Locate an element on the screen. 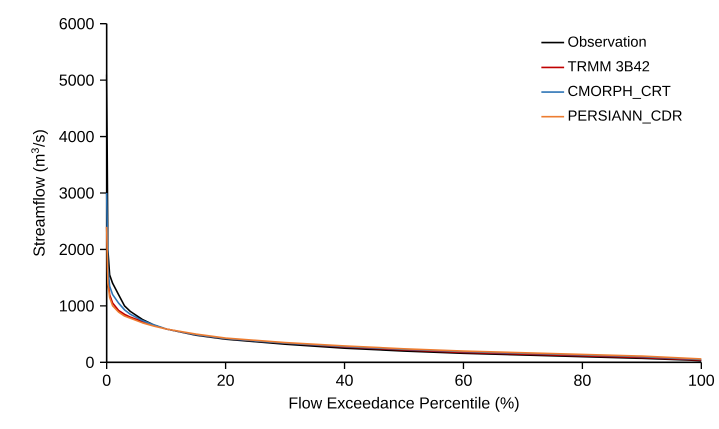  y-tick-label: 3000 is located at coordinates (76, 193).